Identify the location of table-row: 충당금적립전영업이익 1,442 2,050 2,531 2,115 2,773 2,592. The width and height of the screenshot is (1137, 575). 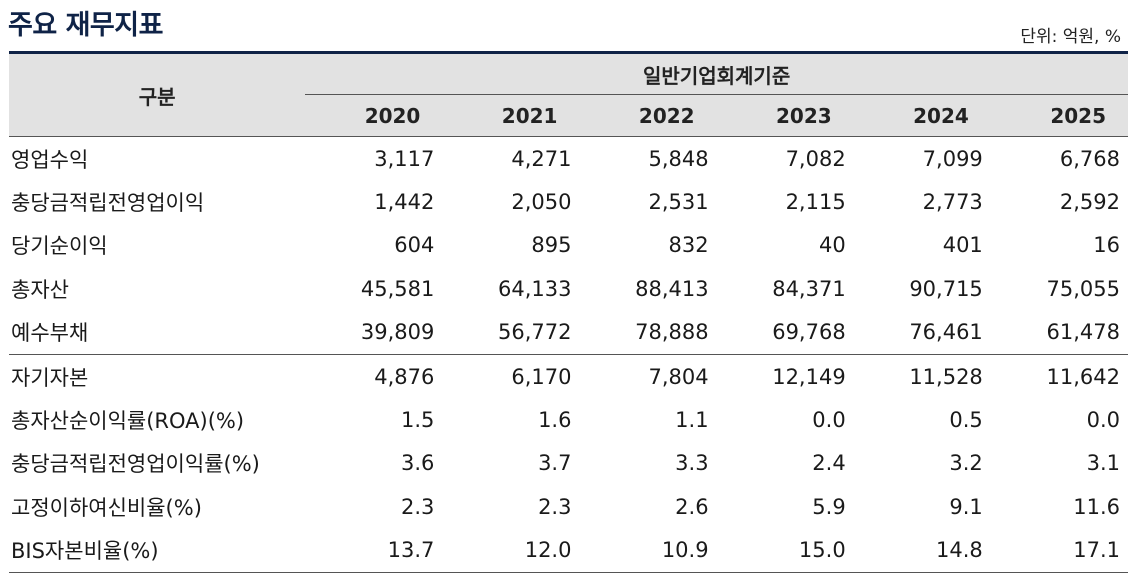
(568, 202).